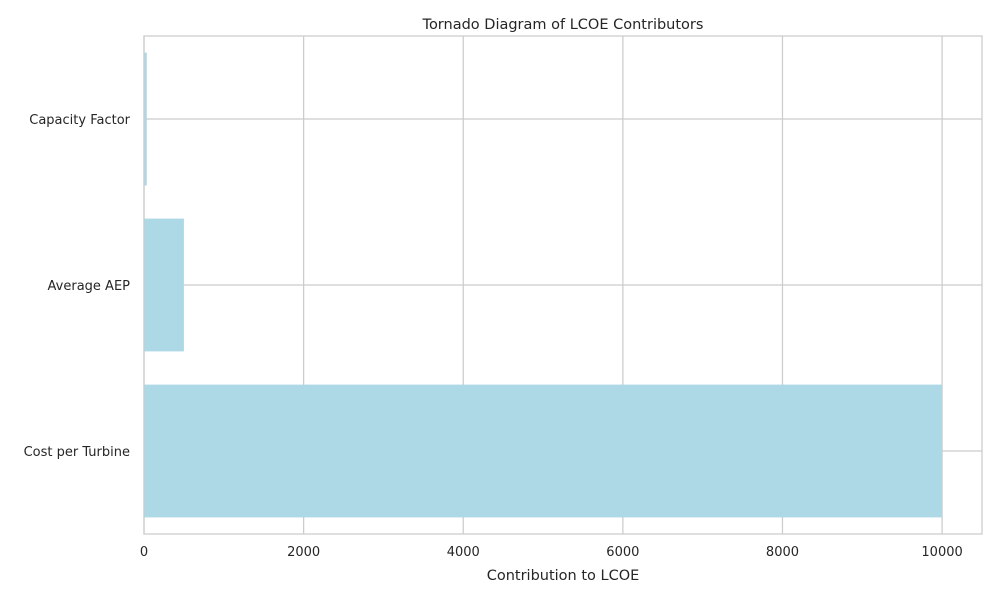 This screenshot has width=1000, height=600. What do you see at coordinates (941, 552) in the screenshot?
I see `x-tick-label: 10000` at bounding box center [941, 552].